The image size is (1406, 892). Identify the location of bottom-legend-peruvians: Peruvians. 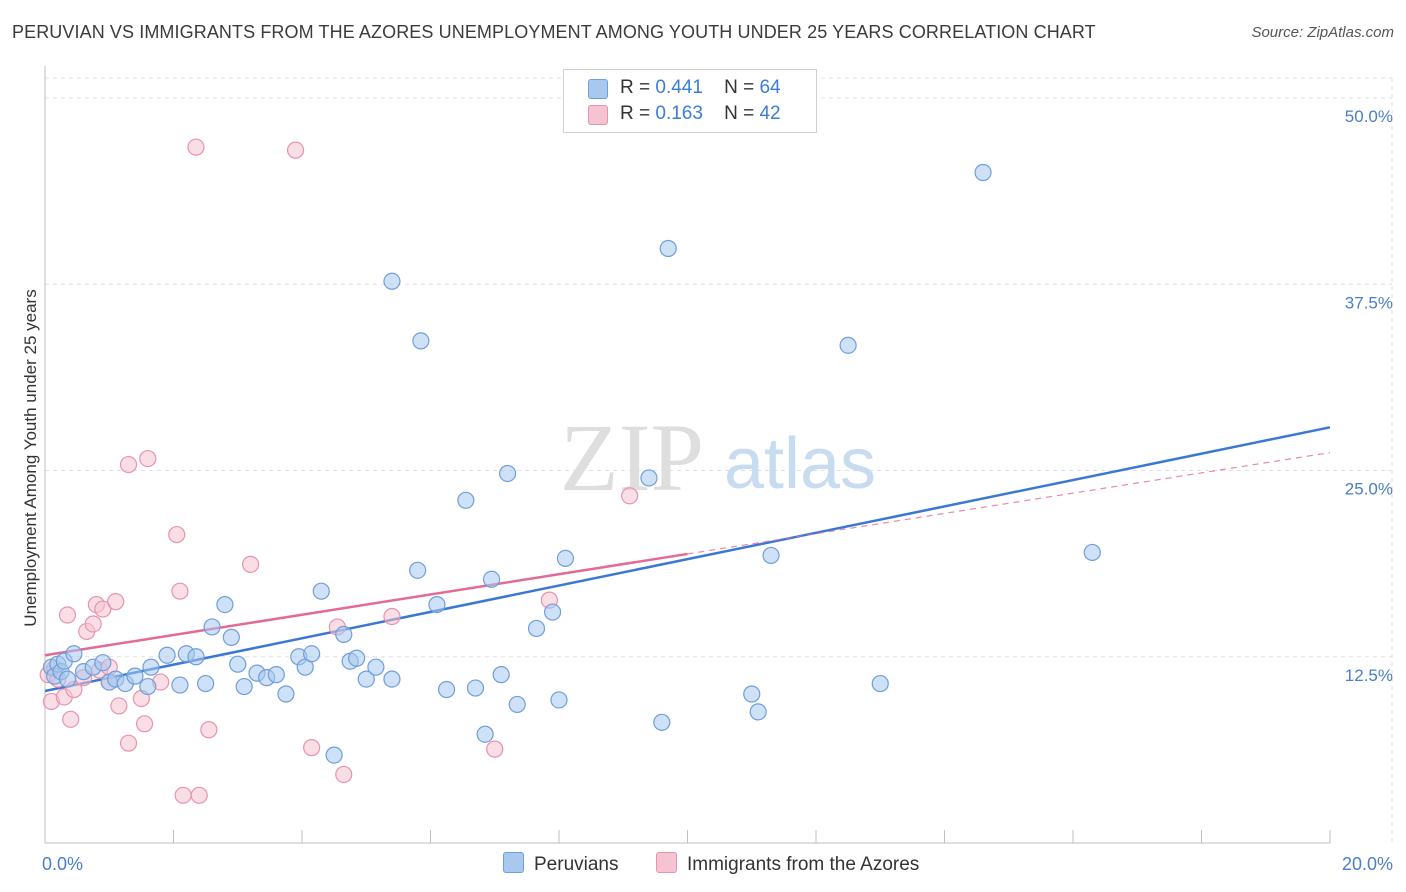
(561, 864).